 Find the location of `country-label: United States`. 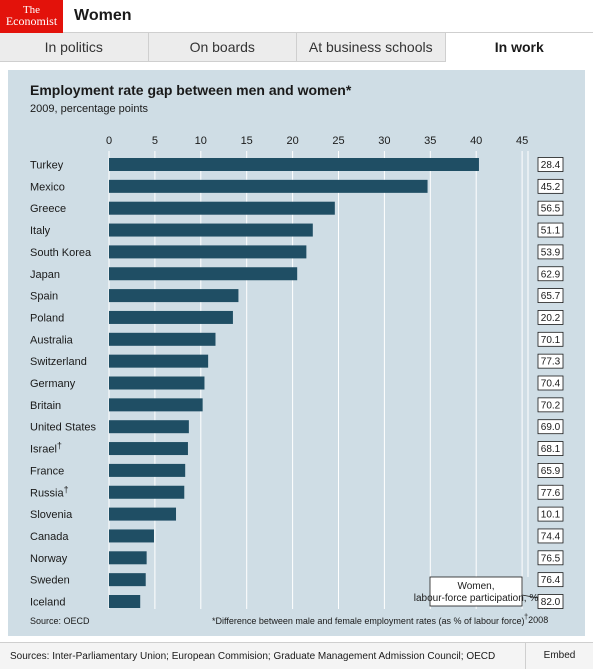

country-label: United States is located at coordinates (63, 428).